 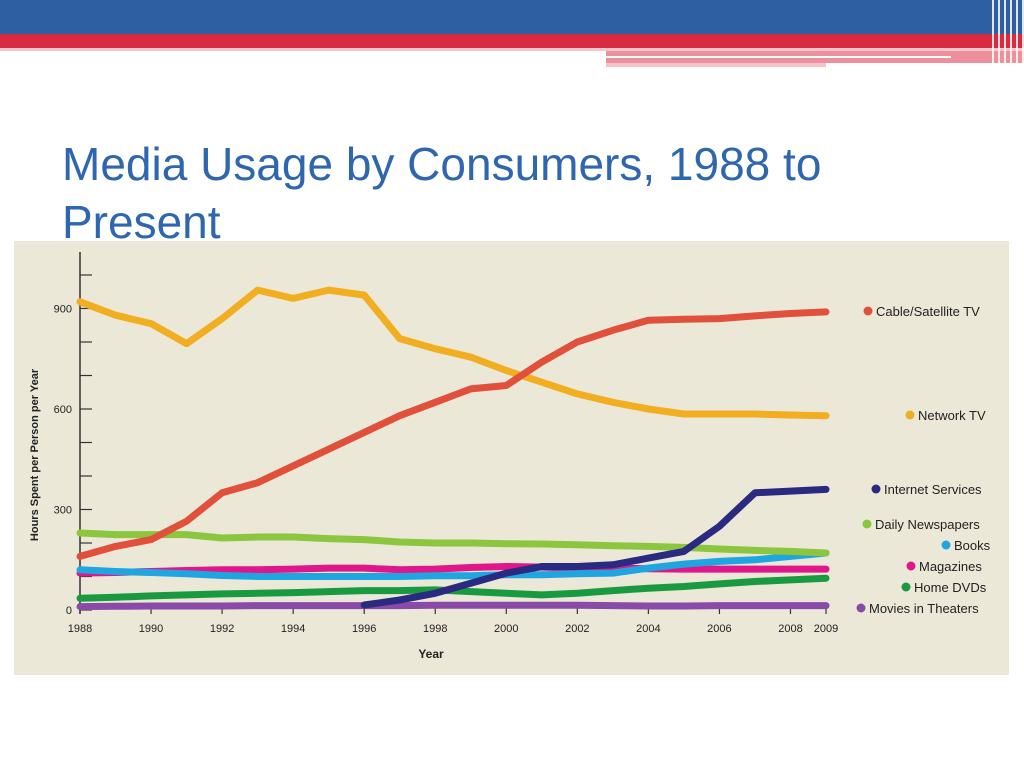 What do you see at coordinates (63, 410) in the screenshot?
I see `y-tick-label: 600` at bounding box center [63, 410].